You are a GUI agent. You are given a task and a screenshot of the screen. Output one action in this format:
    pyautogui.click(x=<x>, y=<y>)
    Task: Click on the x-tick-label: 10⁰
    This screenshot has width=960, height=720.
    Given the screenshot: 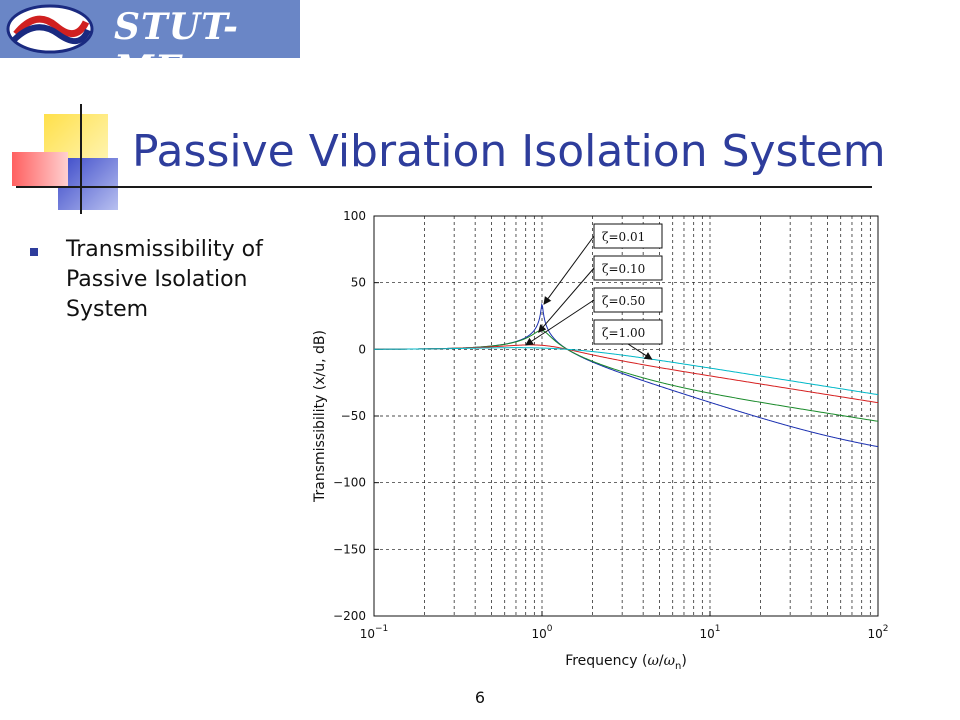 What is the action you would take?
    pyautogui.click(x=541, y=632)
    